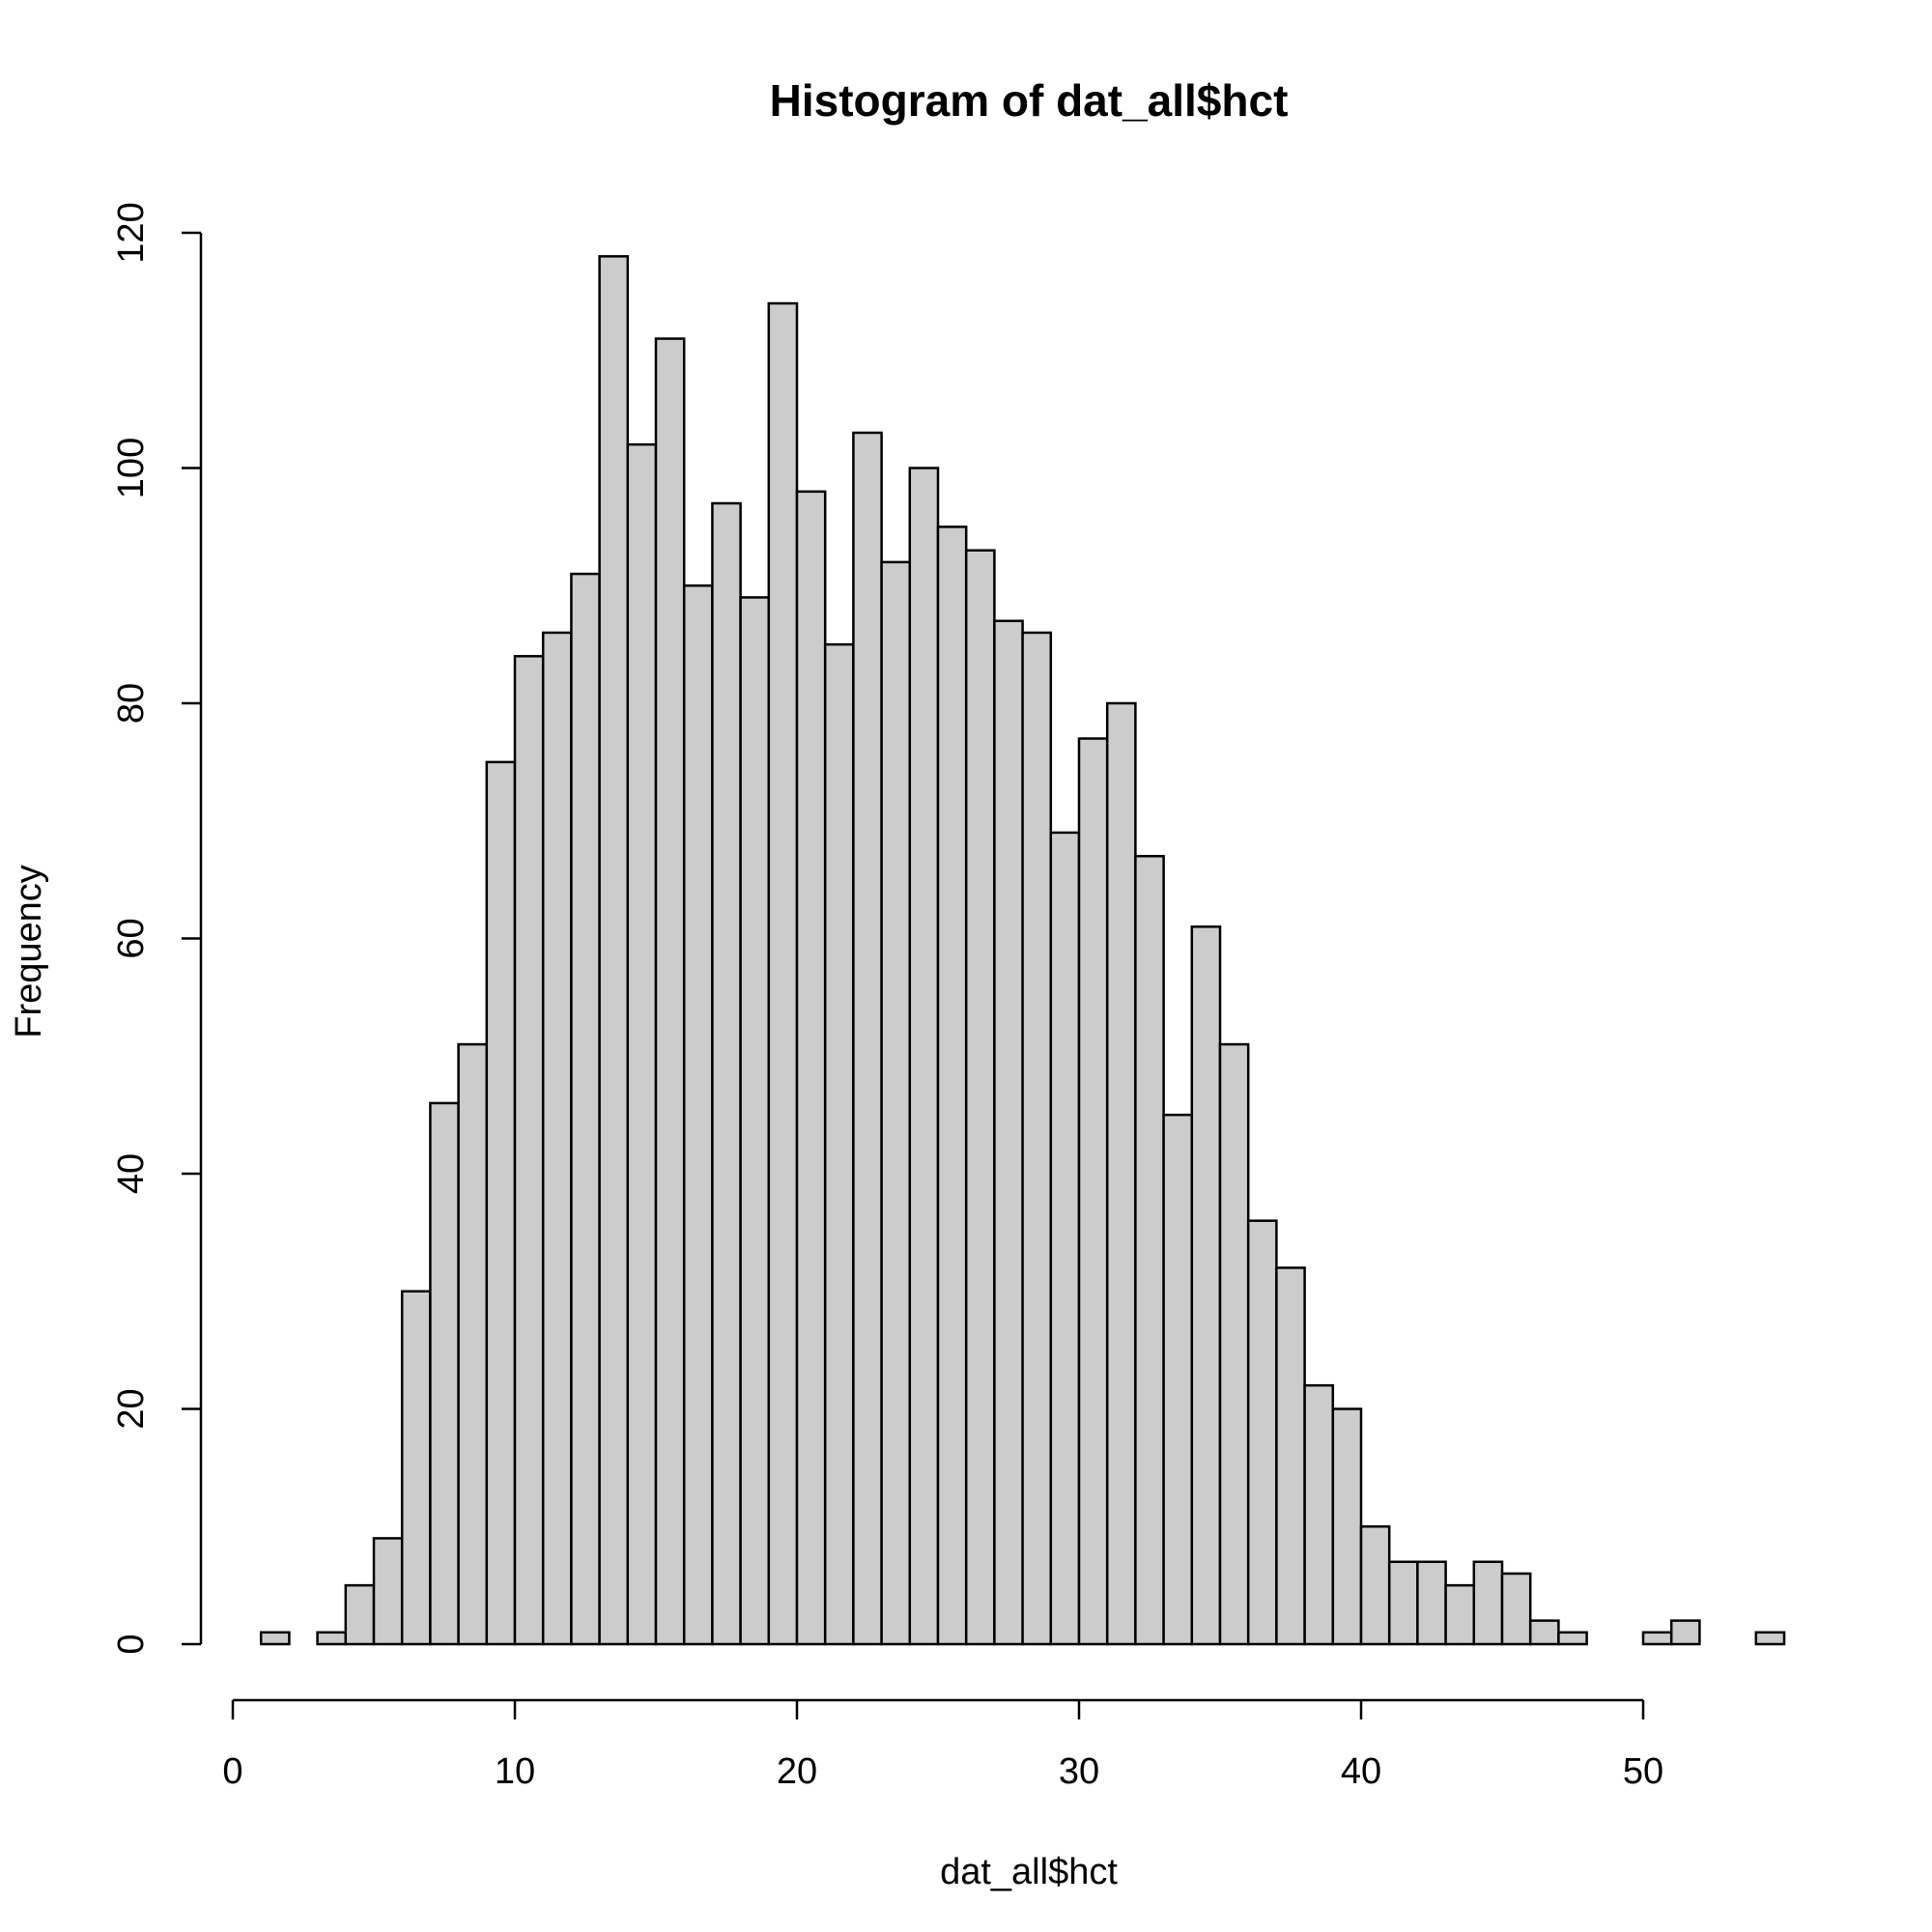  What do you see at coordinates (797, 1771) in the screenshot?
I see `x-tick-label: 20` at bounding box center [797, 1771].